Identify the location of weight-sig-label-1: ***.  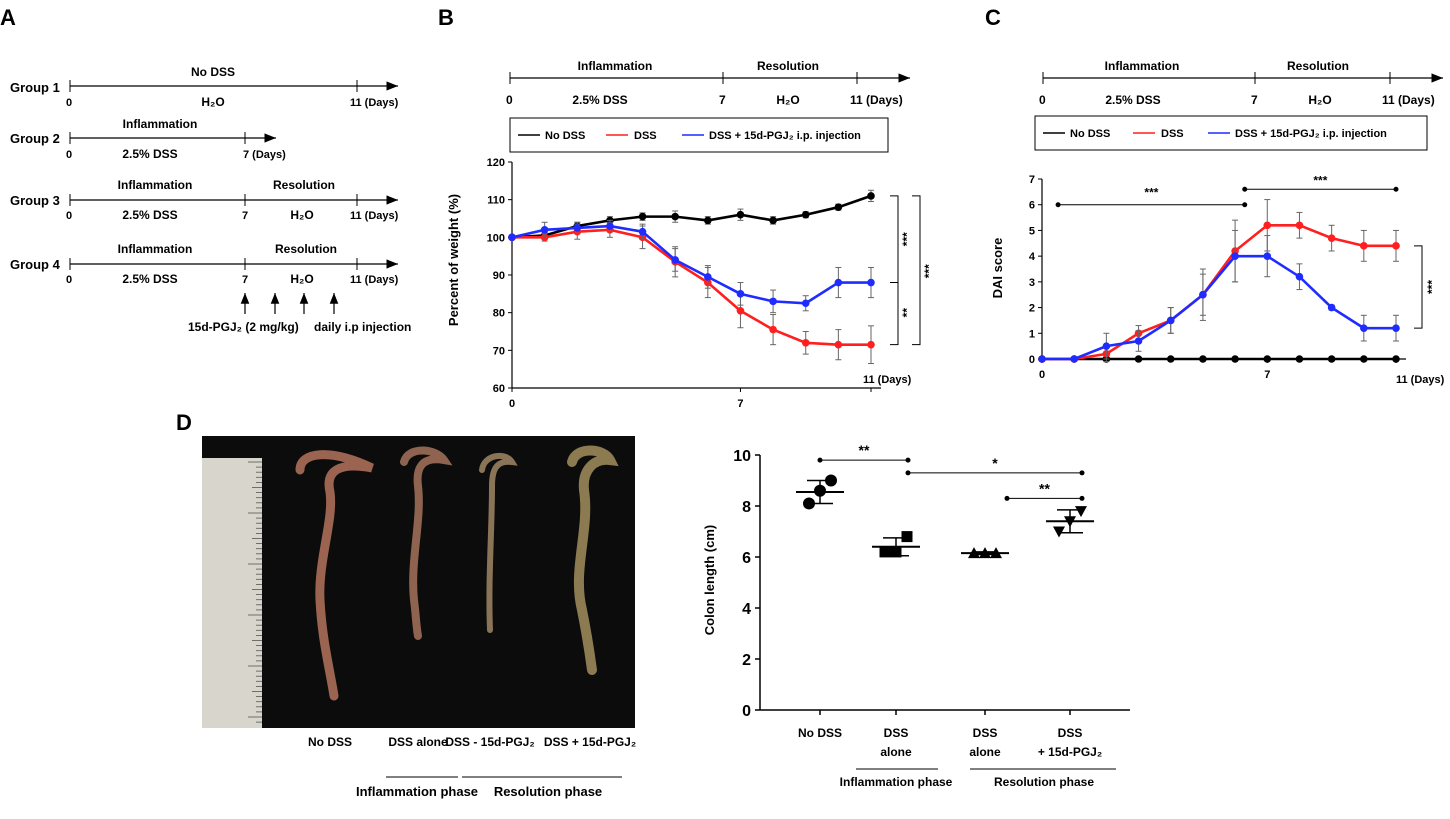
(907, 239).